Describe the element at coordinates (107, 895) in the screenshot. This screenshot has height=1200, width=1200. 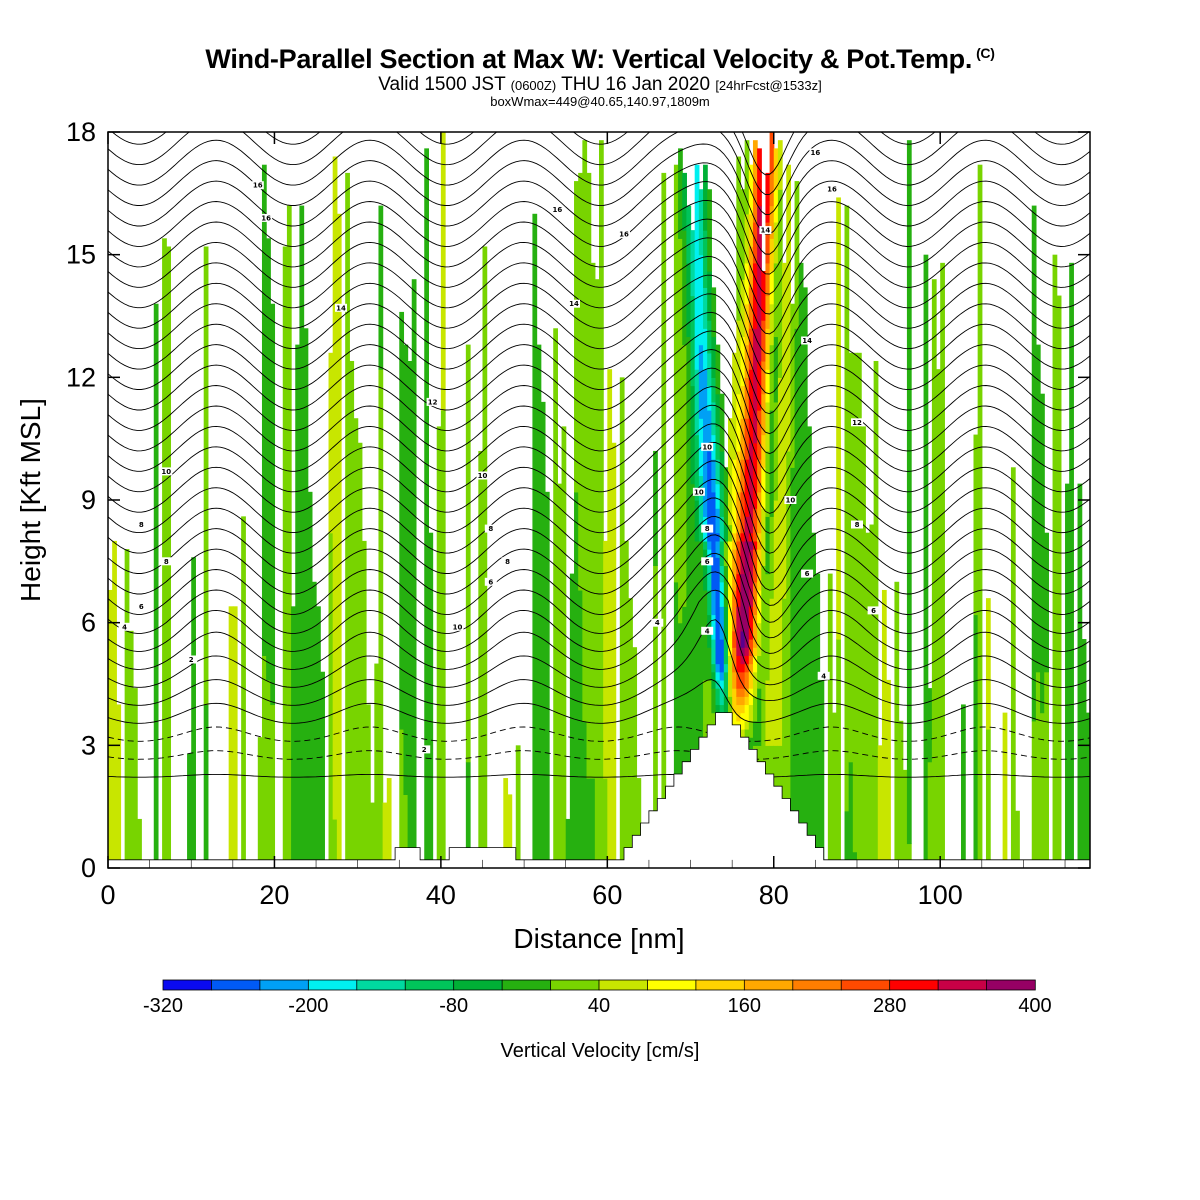
I see `x-tick-label: 0` at that location.